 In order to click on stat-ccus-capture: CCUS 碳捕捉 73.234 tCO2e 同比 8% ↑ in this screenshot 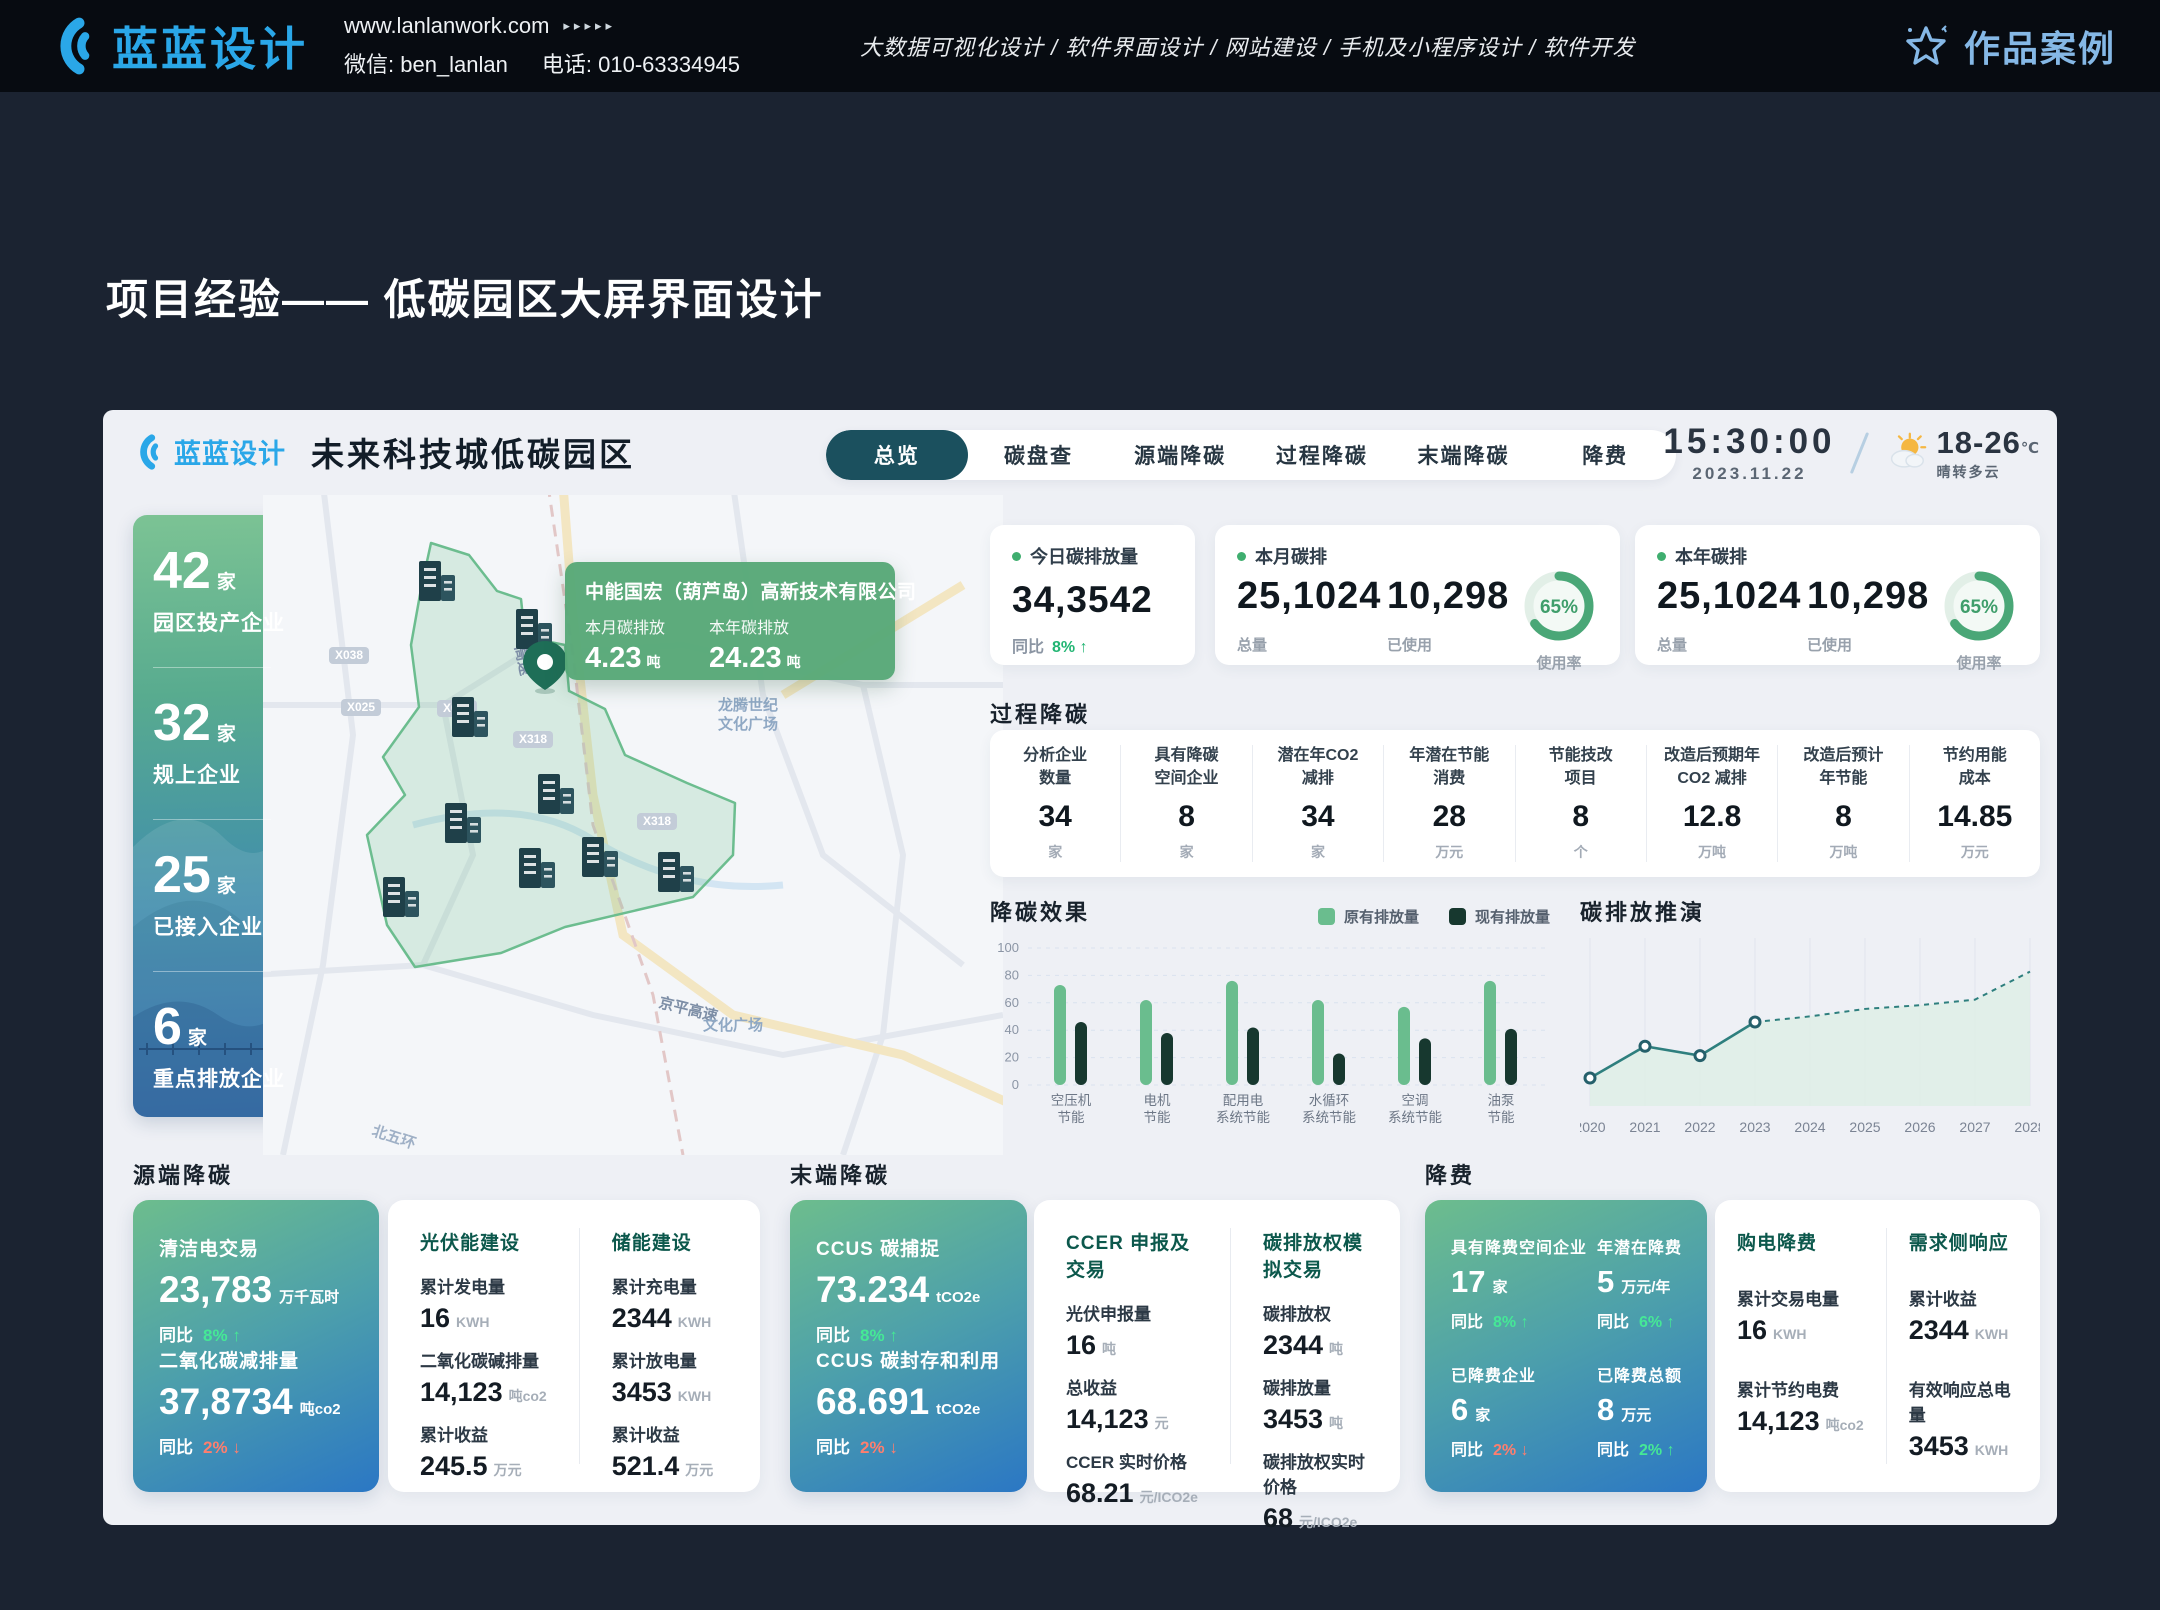, I will do `click(898, 1292)`.